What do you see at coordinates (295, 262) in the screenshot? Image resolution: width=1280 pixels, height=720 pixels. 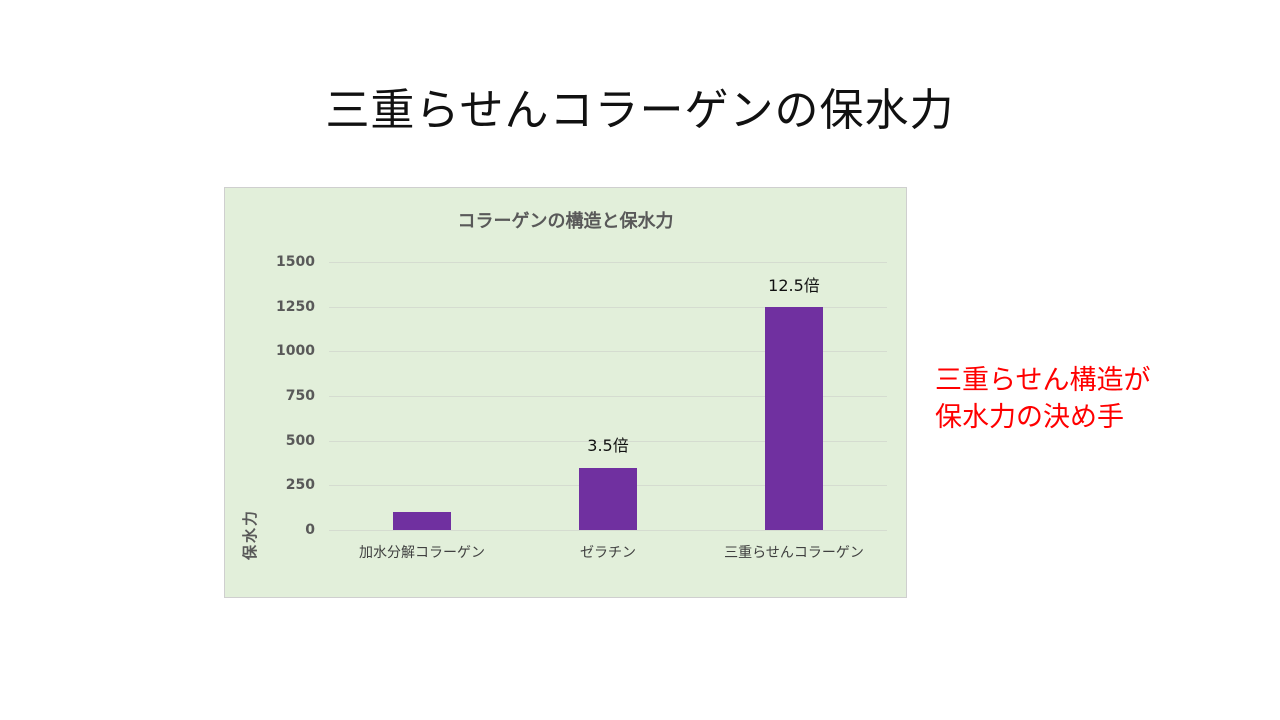 I see `y-tick-label: 1500` at bounding box center [295, 262].